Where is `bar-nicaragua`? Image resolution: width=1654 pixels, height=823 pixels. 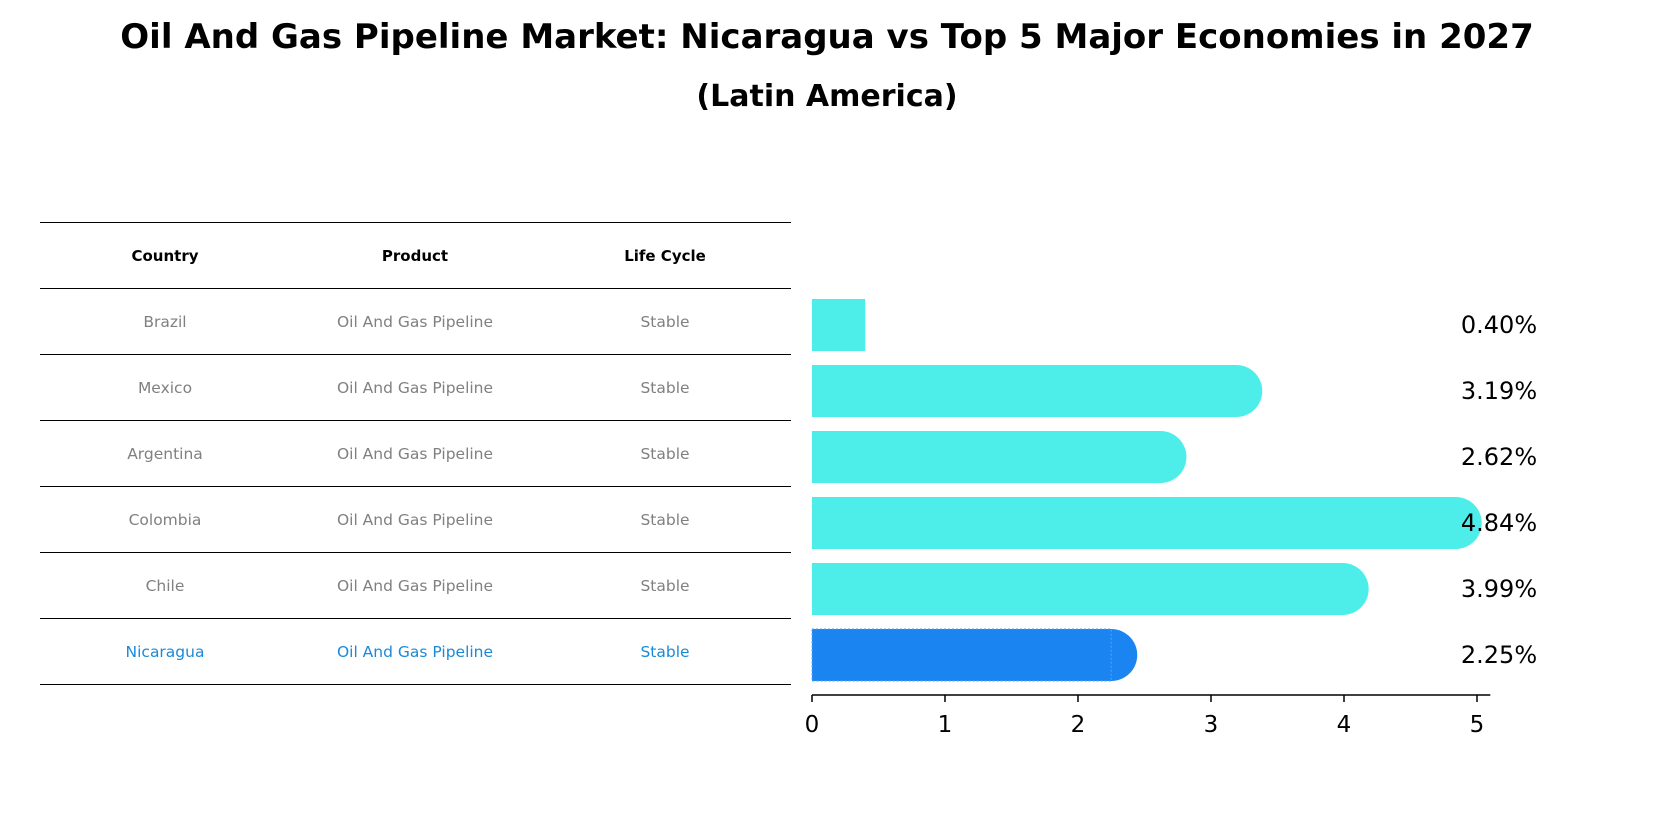 bar-nicaragua is located at coordinates (974, 655).